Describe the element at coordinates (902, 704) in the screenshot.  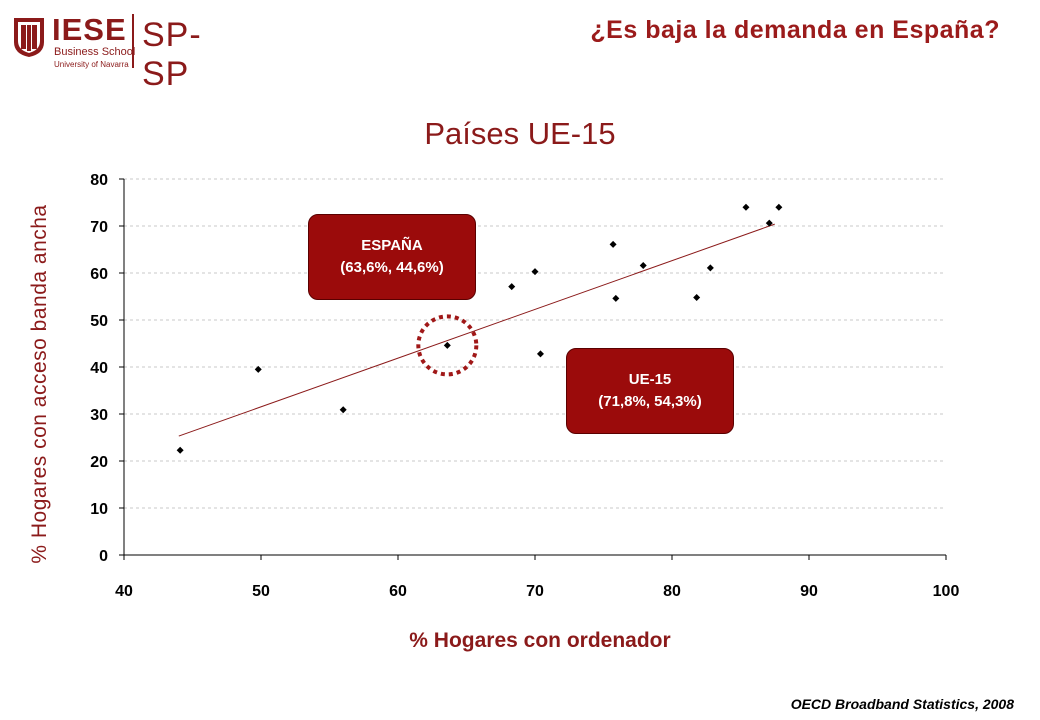
I see `source-note: OECD Broadband Statistics, 2008` at that location.